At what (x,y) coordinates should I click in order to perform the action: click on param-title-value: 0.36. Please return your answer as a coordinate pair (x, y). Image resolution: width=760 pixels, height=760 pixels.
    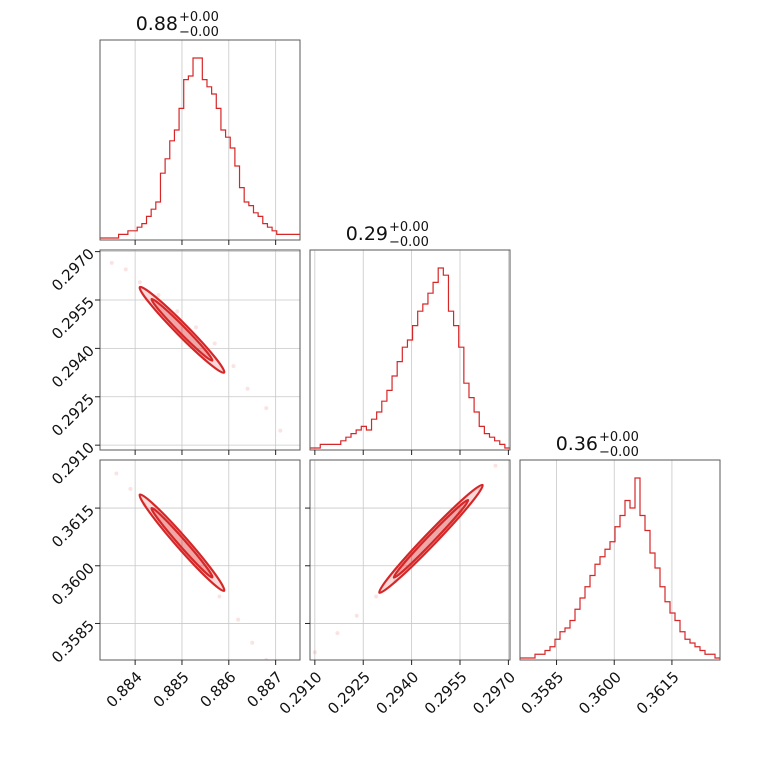
    Looking at the image, I should click on (577, 444).